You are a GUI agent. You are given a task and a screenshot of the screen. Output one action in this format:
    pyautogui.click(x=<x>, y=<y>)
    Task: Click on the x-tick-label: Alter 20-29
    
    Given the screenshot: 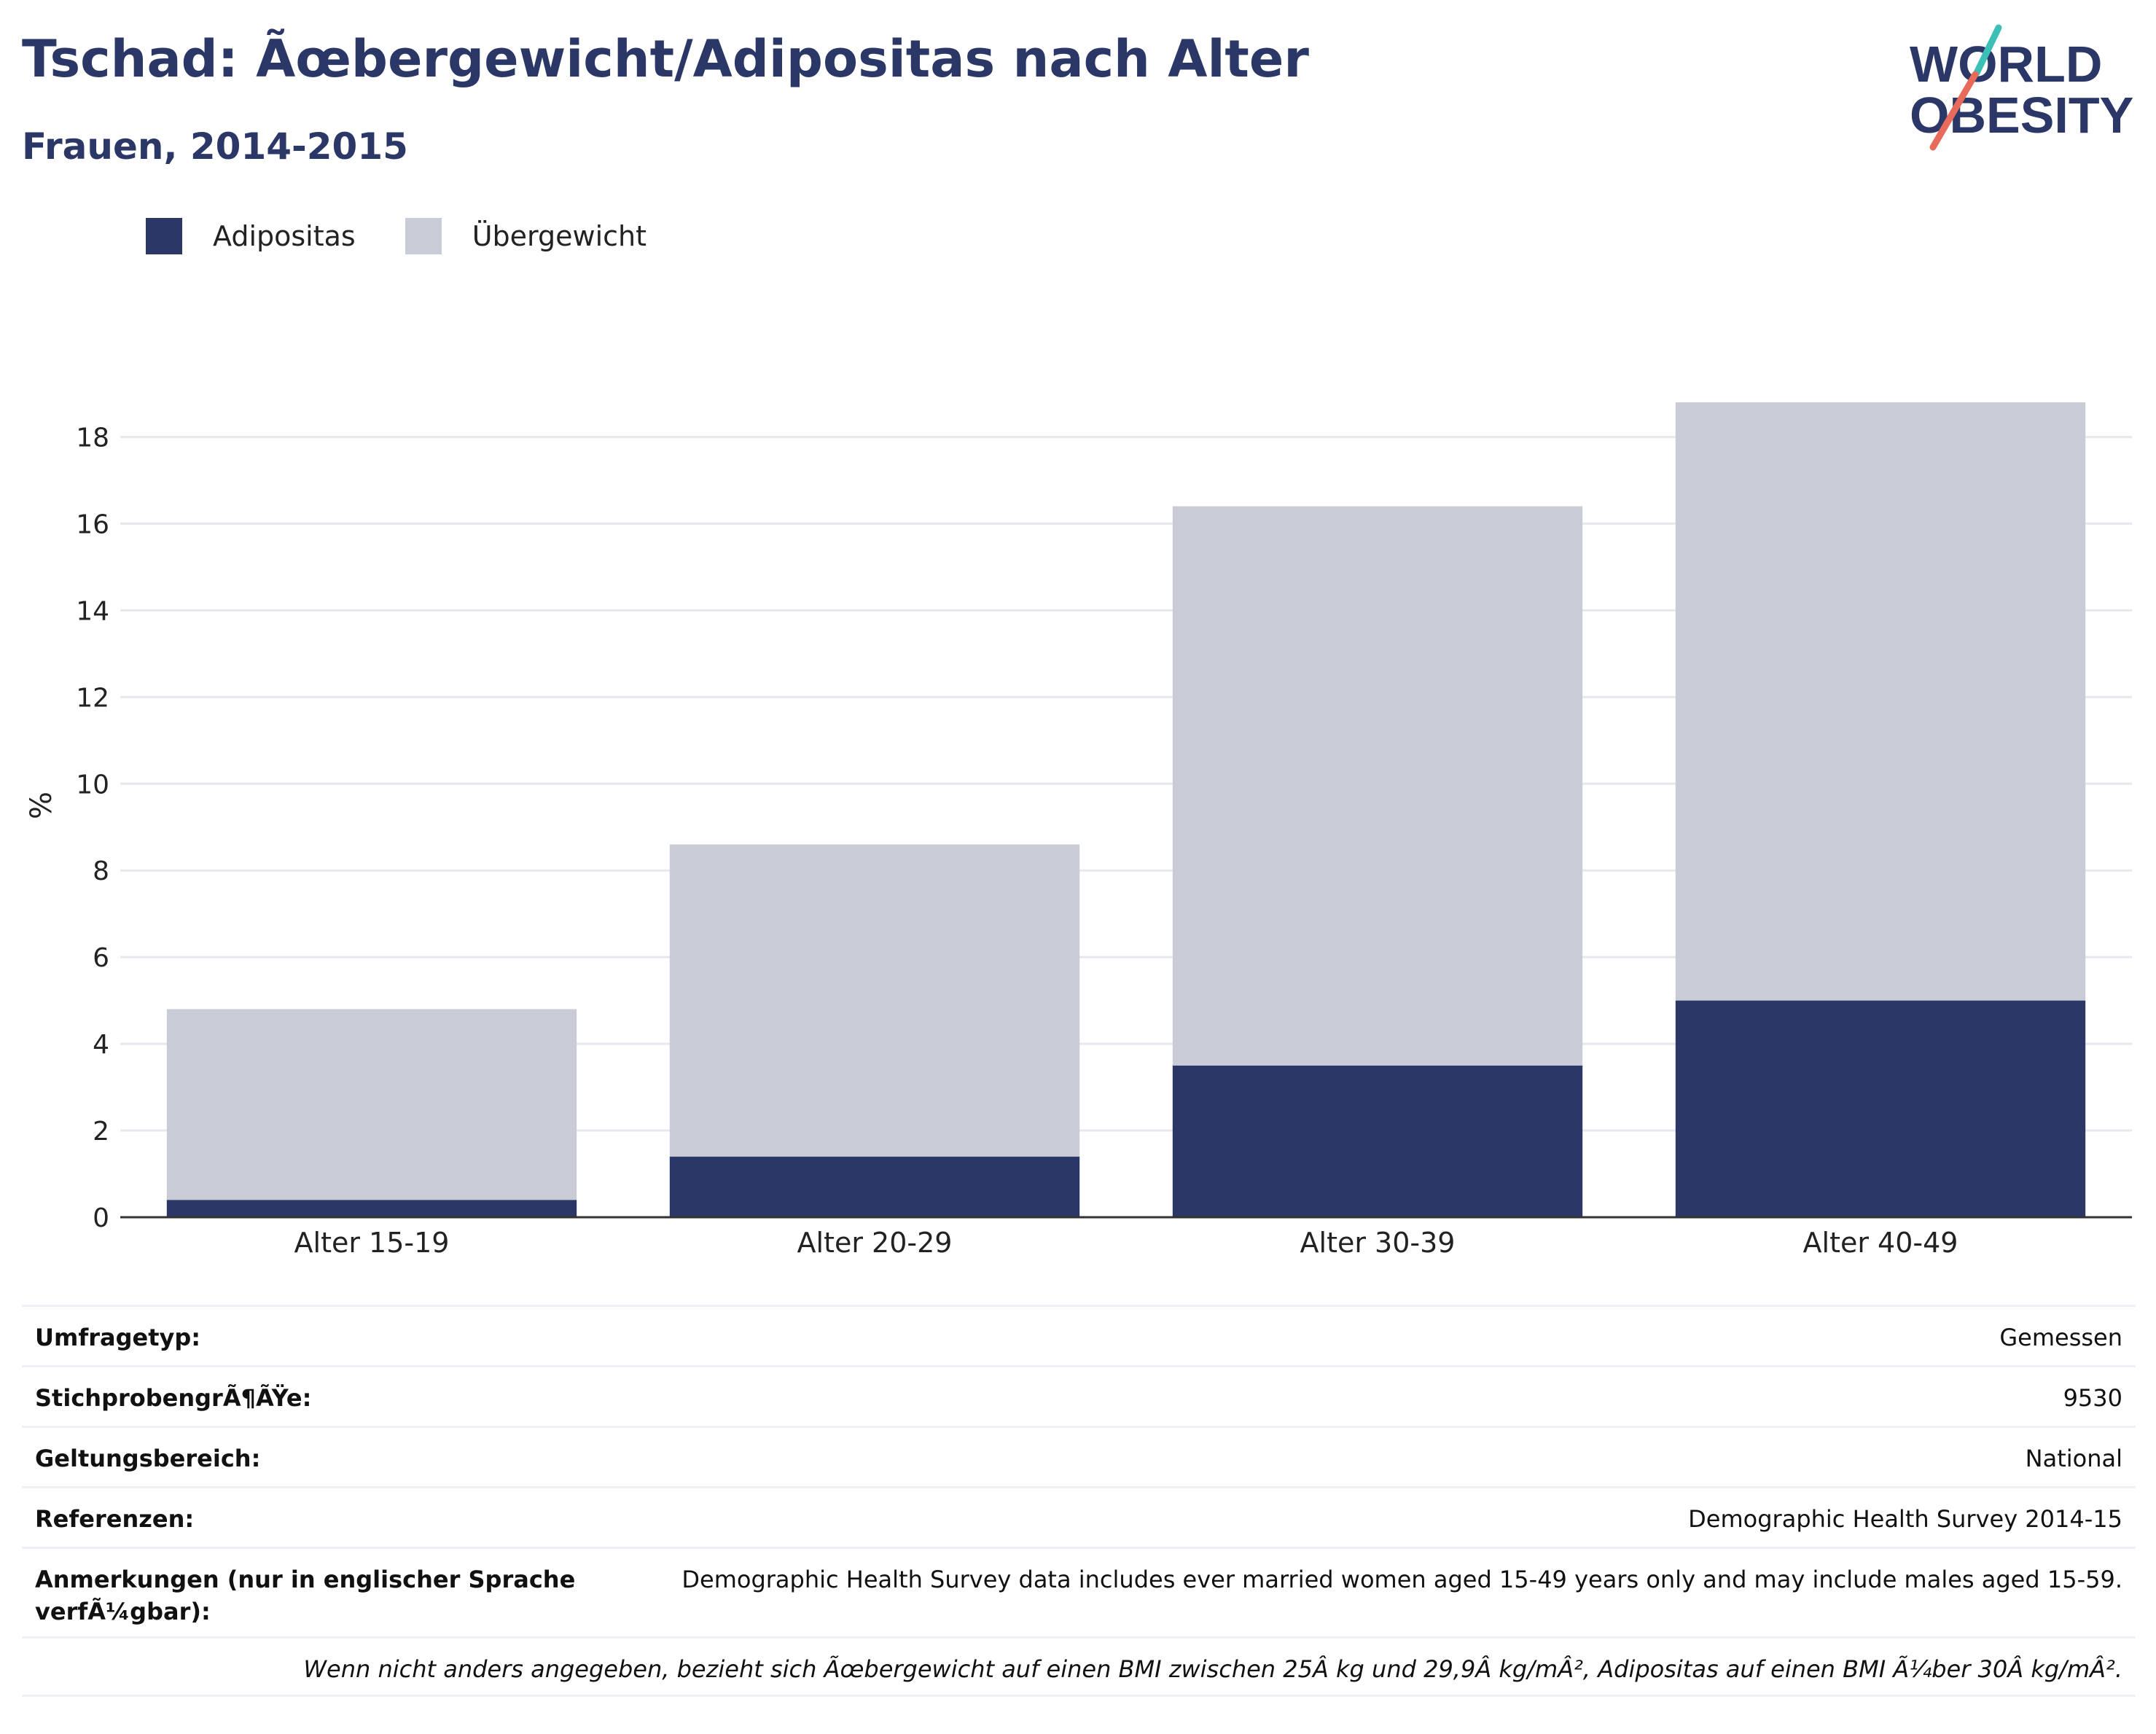 What is the action you would take?
    pyautogui.click(x=875, y=1243)
    